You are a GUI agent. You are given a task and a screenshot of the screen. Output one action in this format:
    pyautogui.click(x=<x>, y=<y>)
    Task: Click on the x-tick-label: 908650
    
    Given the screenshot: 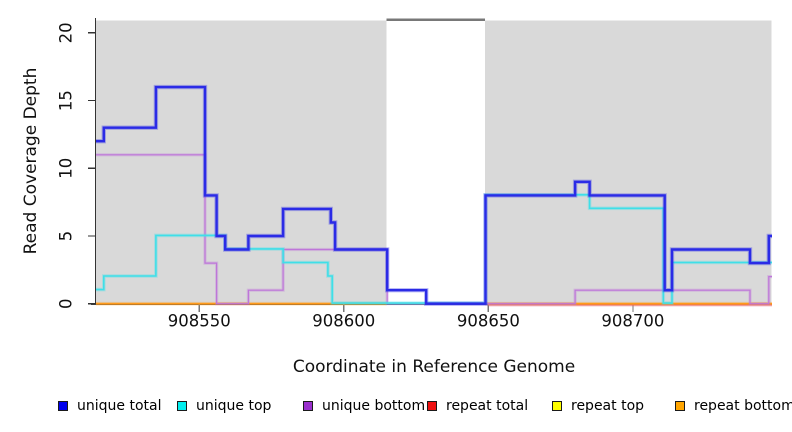 What is the action you would take?
    pyautogui.click(x=488, y=321)
    